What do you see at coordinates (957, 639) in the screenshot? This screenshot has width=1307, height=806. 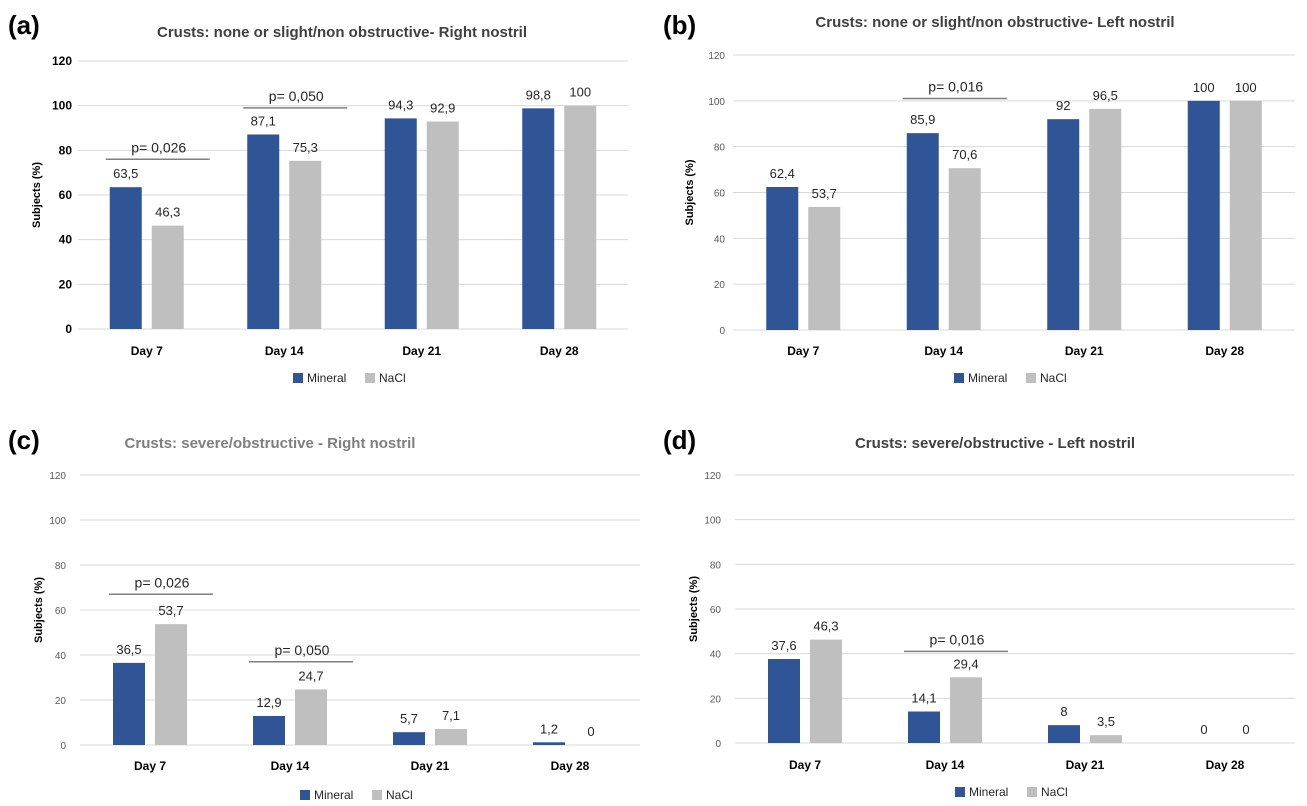 I see `significance-label: p= 0,016` at bounding box center [957, 639].